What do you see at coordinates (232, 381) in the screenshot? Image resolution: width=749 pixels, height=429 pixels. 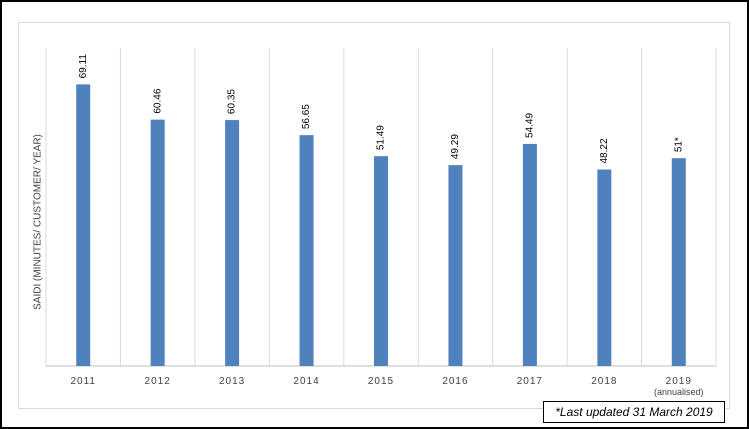 I see `x-tick-label: 2013` at bounding box center [232, 381].